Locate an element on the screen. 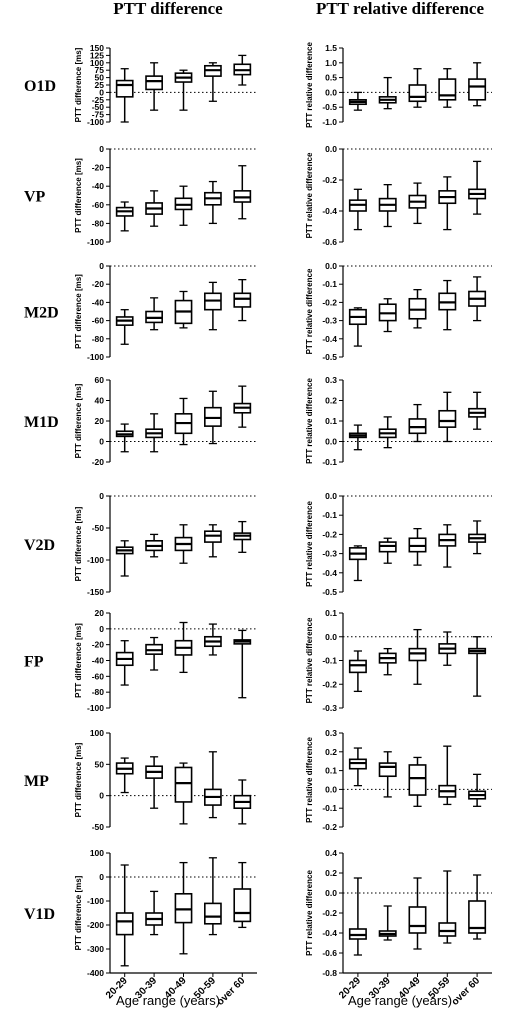 The image size is (505, 1016). y-tick-label: 25 is located at coordinates (100, 85).